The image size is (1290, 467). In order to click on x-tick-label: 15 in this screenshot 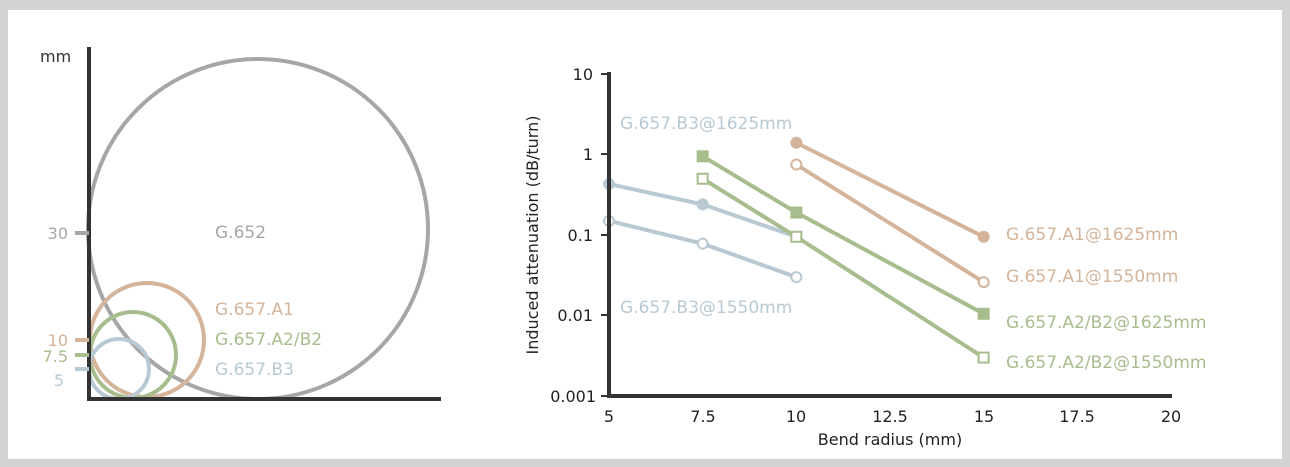, I will do `click(984, 416)`.